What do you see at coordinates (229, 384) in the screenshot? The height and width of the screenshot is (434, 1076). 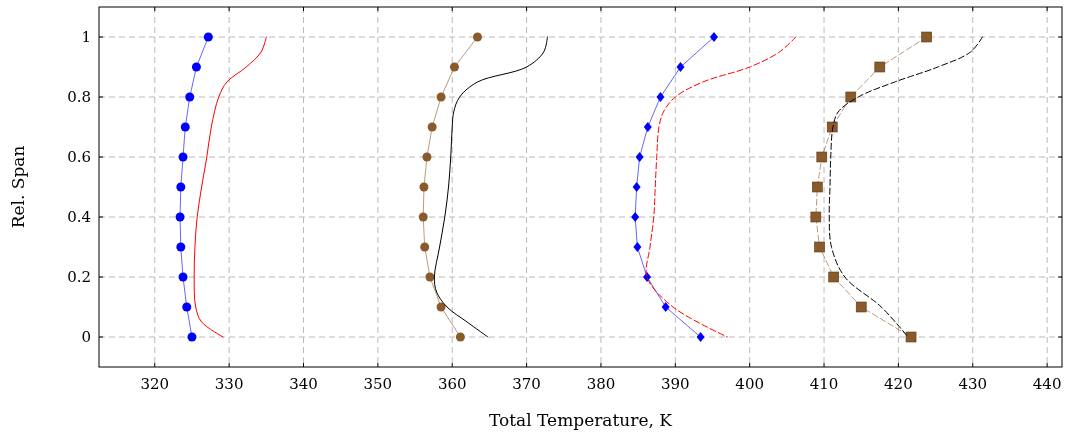 I see `x-tick-label: 330` at bounding box center [229, 384].